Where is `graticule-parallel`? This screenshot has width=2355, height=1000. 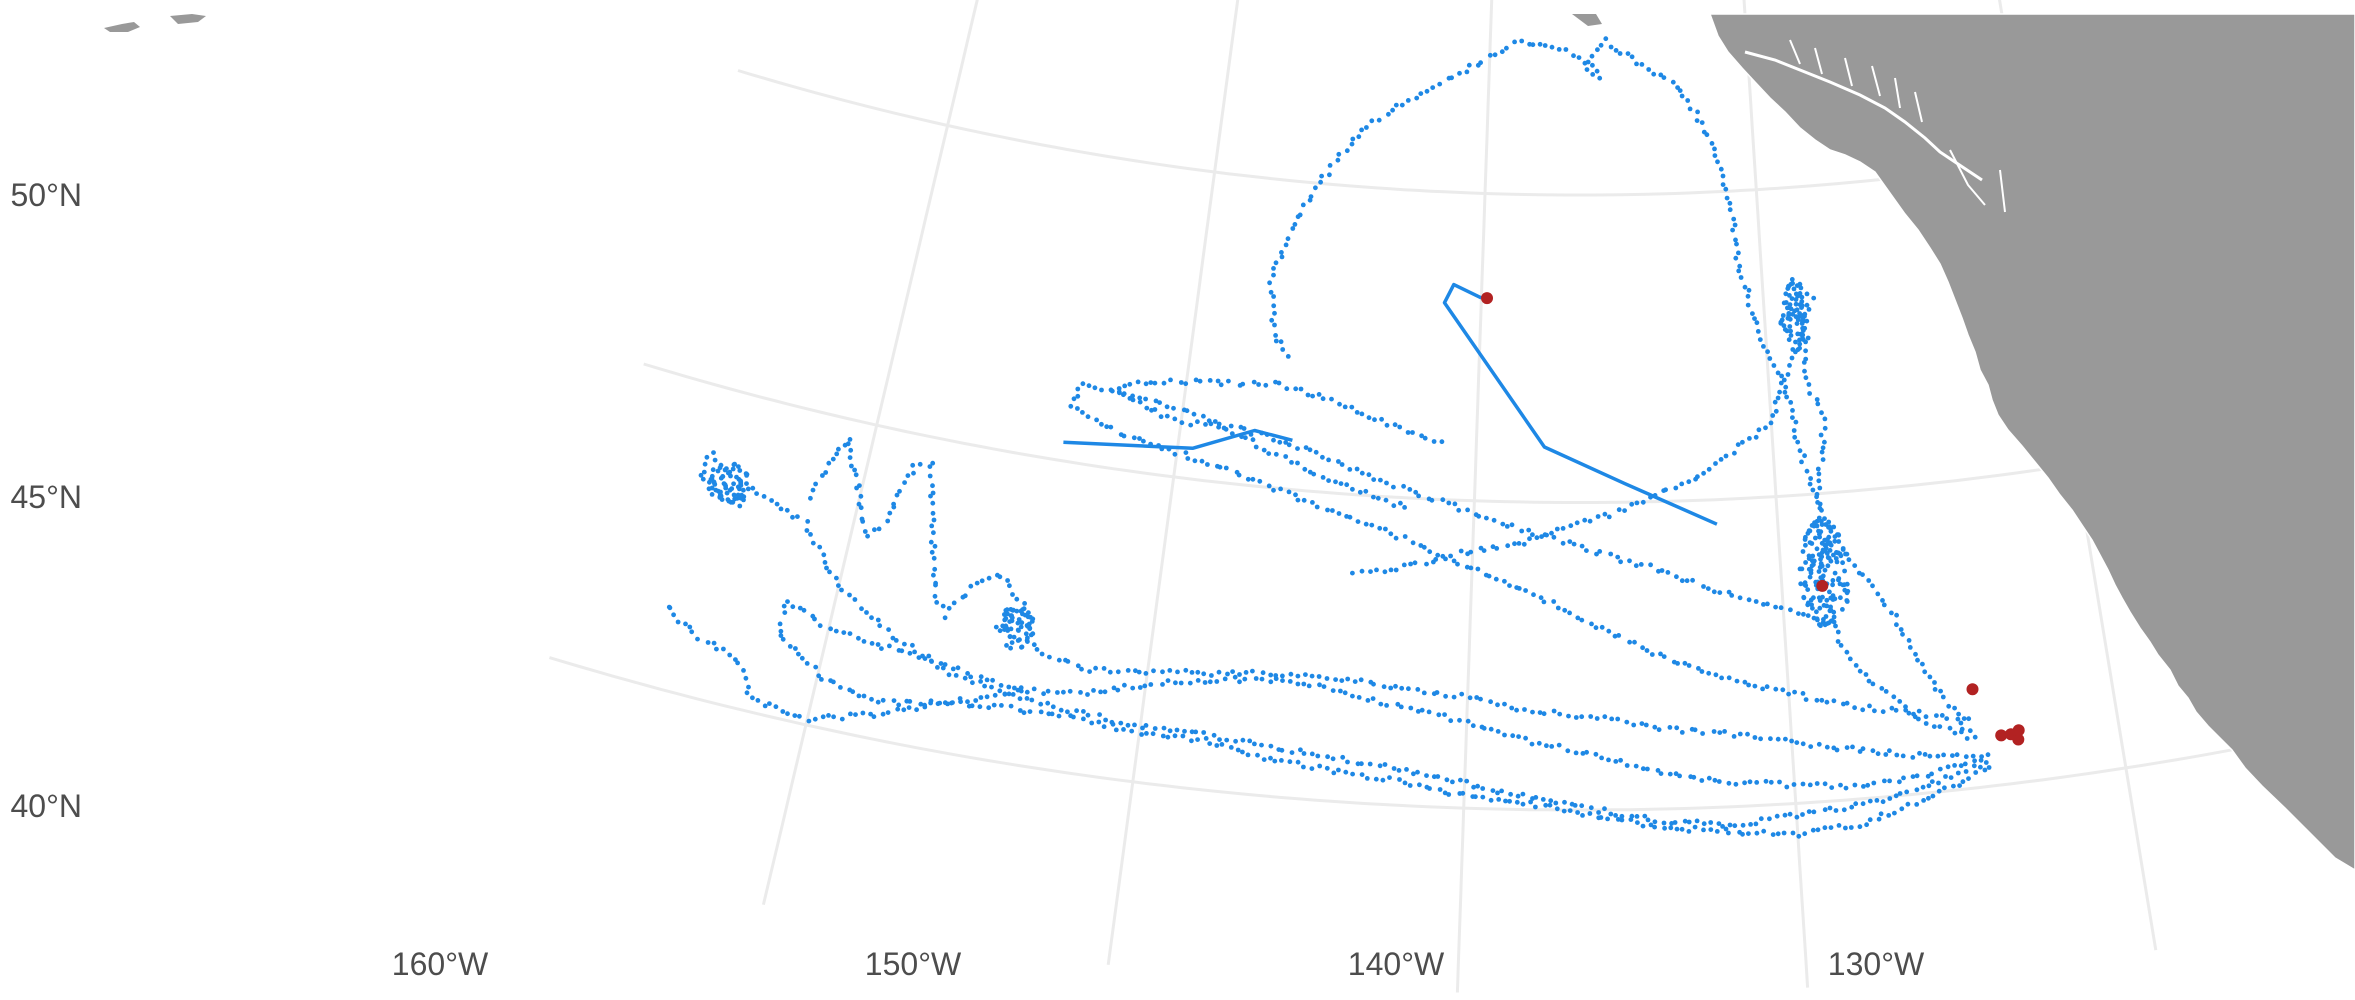 graticule-parallel is located at coordinates (1394, 734).